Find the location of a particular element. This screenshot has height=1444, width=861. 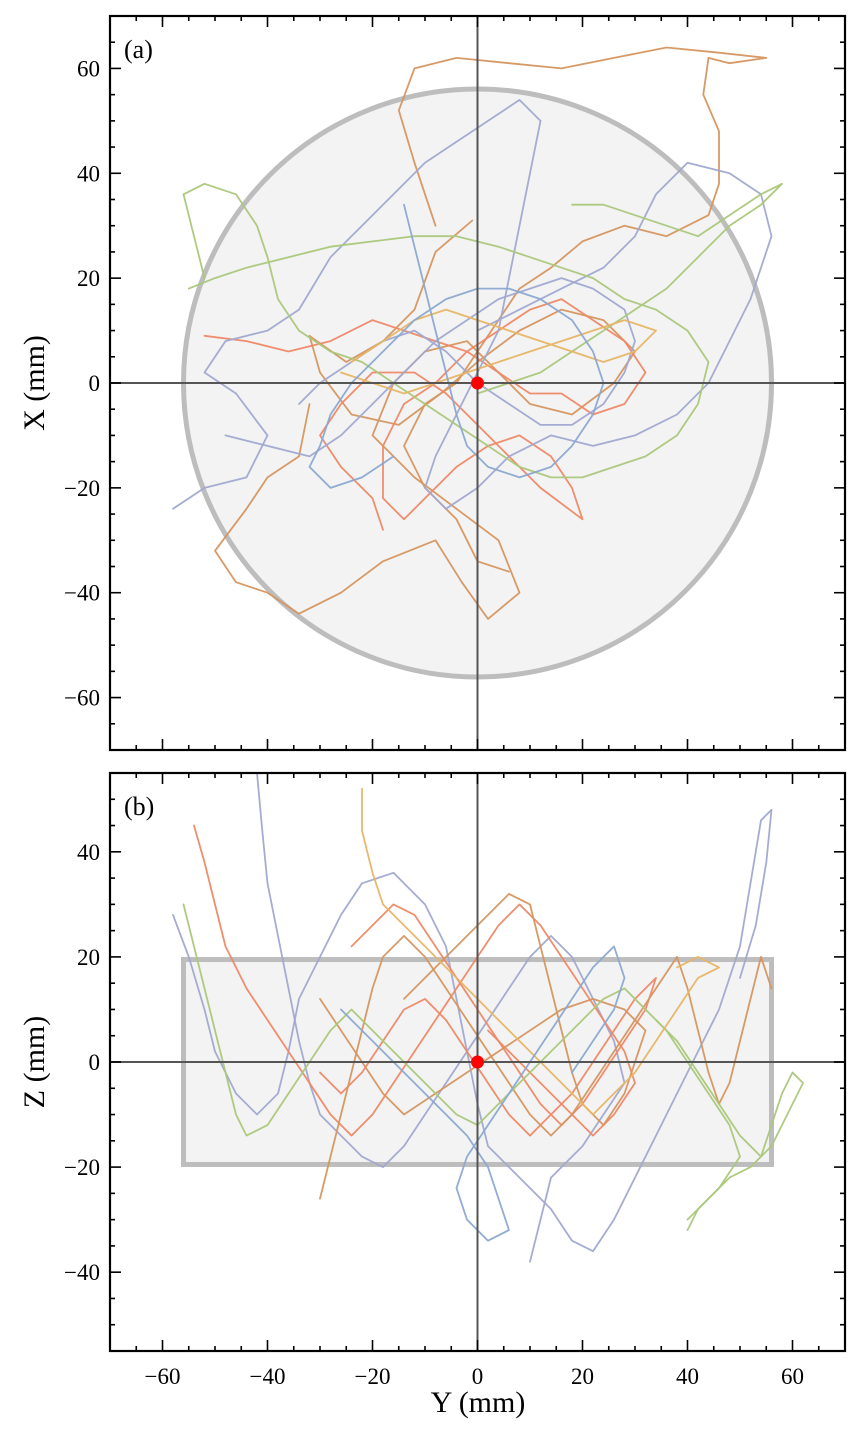

panel-a-label: (a) is located at coordinates (138, 49).